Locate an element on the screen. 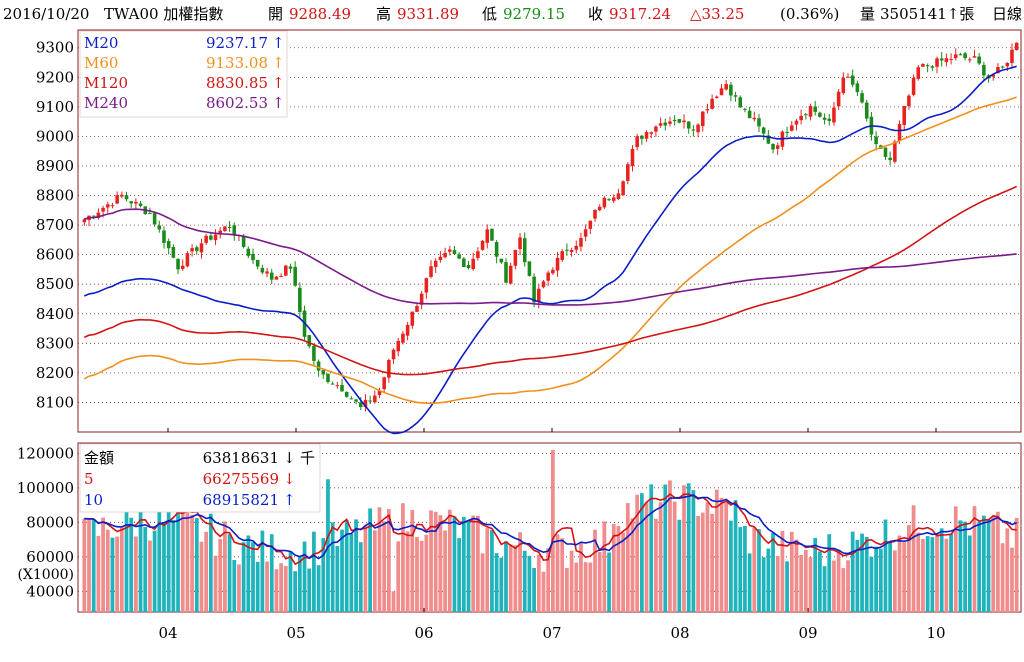 The height and width of the screenshot is (662, 1024). x-tick-label: 10 is located at coordinates (935, 633).